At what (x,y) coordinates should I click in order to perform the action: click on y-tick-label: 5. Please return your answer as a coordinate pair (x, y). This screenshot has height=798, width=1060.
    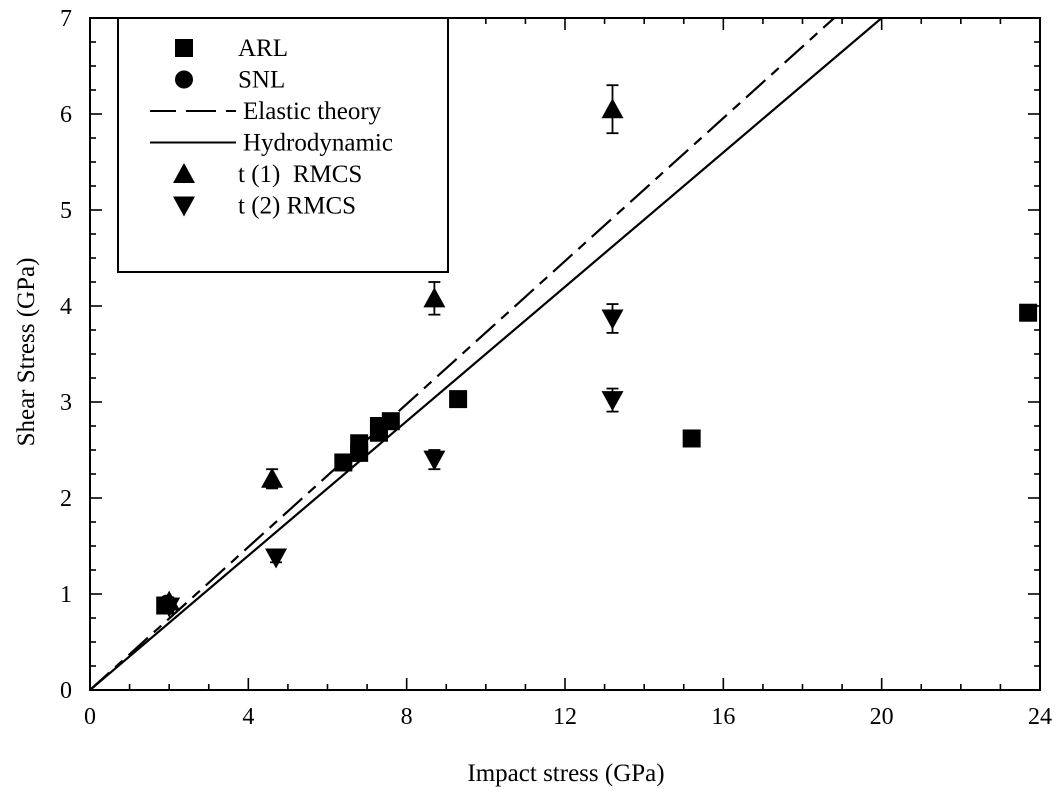
    Looking at the image, I should click on (66, 211).